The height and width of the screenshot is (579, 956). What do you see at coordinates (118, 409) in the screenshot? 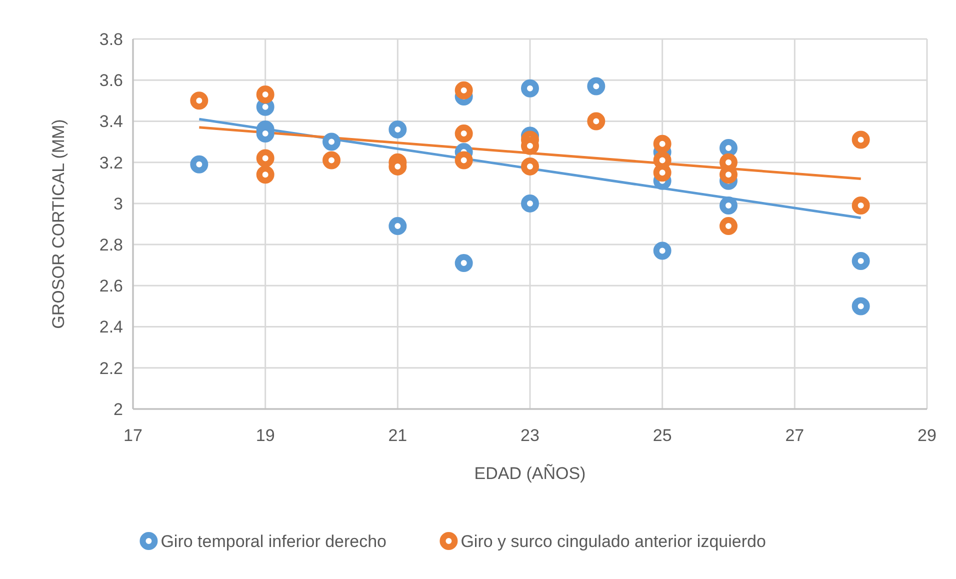
I see `y-tick-label: 2` at bounding box center [118, 409].